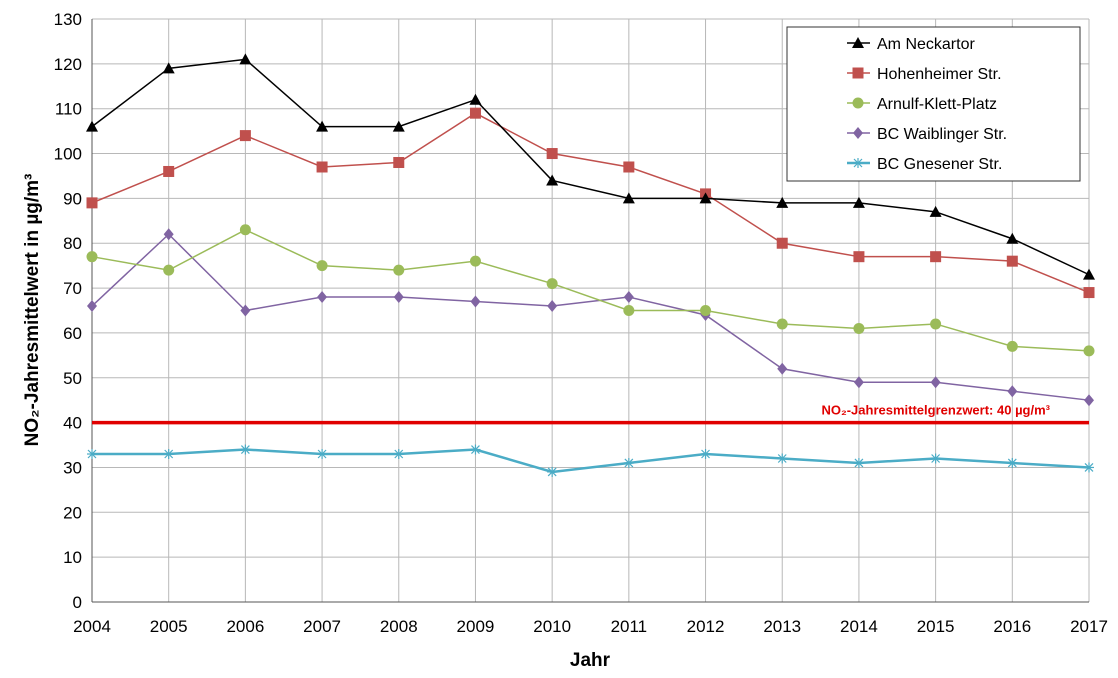 Image resolution: width=1118 pixels, height=678 pixels. Describe the element at coordinates (924, 164) in the screenshot. I see `legend-item: BC Gnesener Str.` at that location.